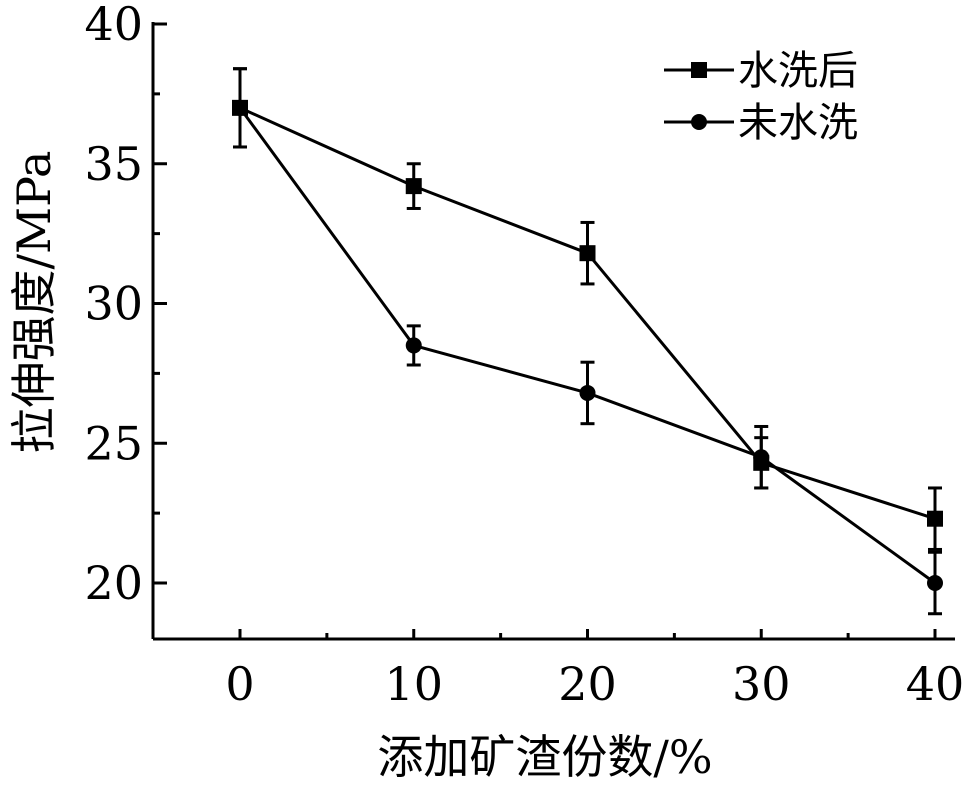 Image resolution: width=966 pixels, height=785 pixels. What do you see at coordinates (761, 684) in the screenshot?
I see `x-tick-label: 30` at bounding box center [761, 684].